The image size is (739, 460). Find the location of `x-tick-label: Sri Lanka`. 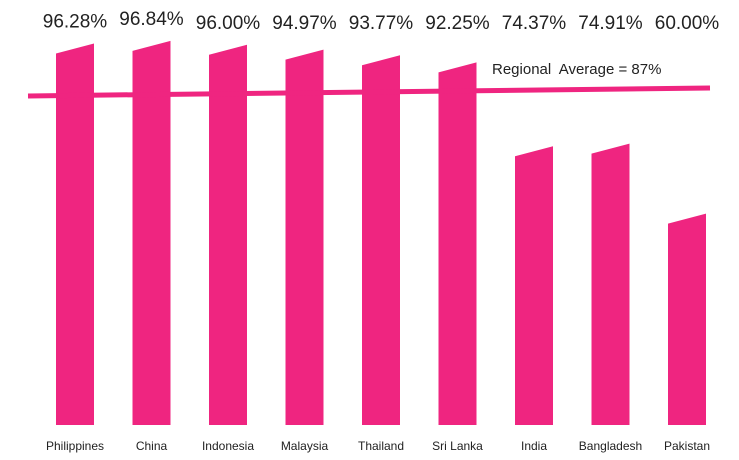

x-tick-label: Sri Lanka is located at coordinates (457, 446).